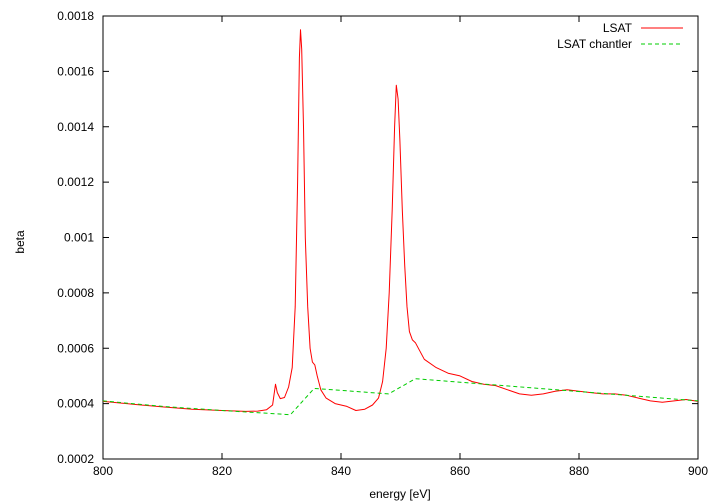 Image resolution: width=720 pixels, height=504 pixels. Describe the element at coordinates (620, 36) in the screenshot. I see `legend: LSAT LSAT chantler` at that location.